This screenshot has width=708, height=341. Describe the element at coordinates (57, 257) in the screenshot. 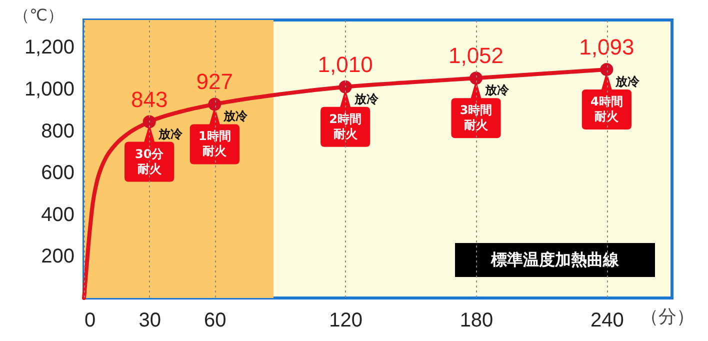

I see `y-tick-label: 200` at that location.